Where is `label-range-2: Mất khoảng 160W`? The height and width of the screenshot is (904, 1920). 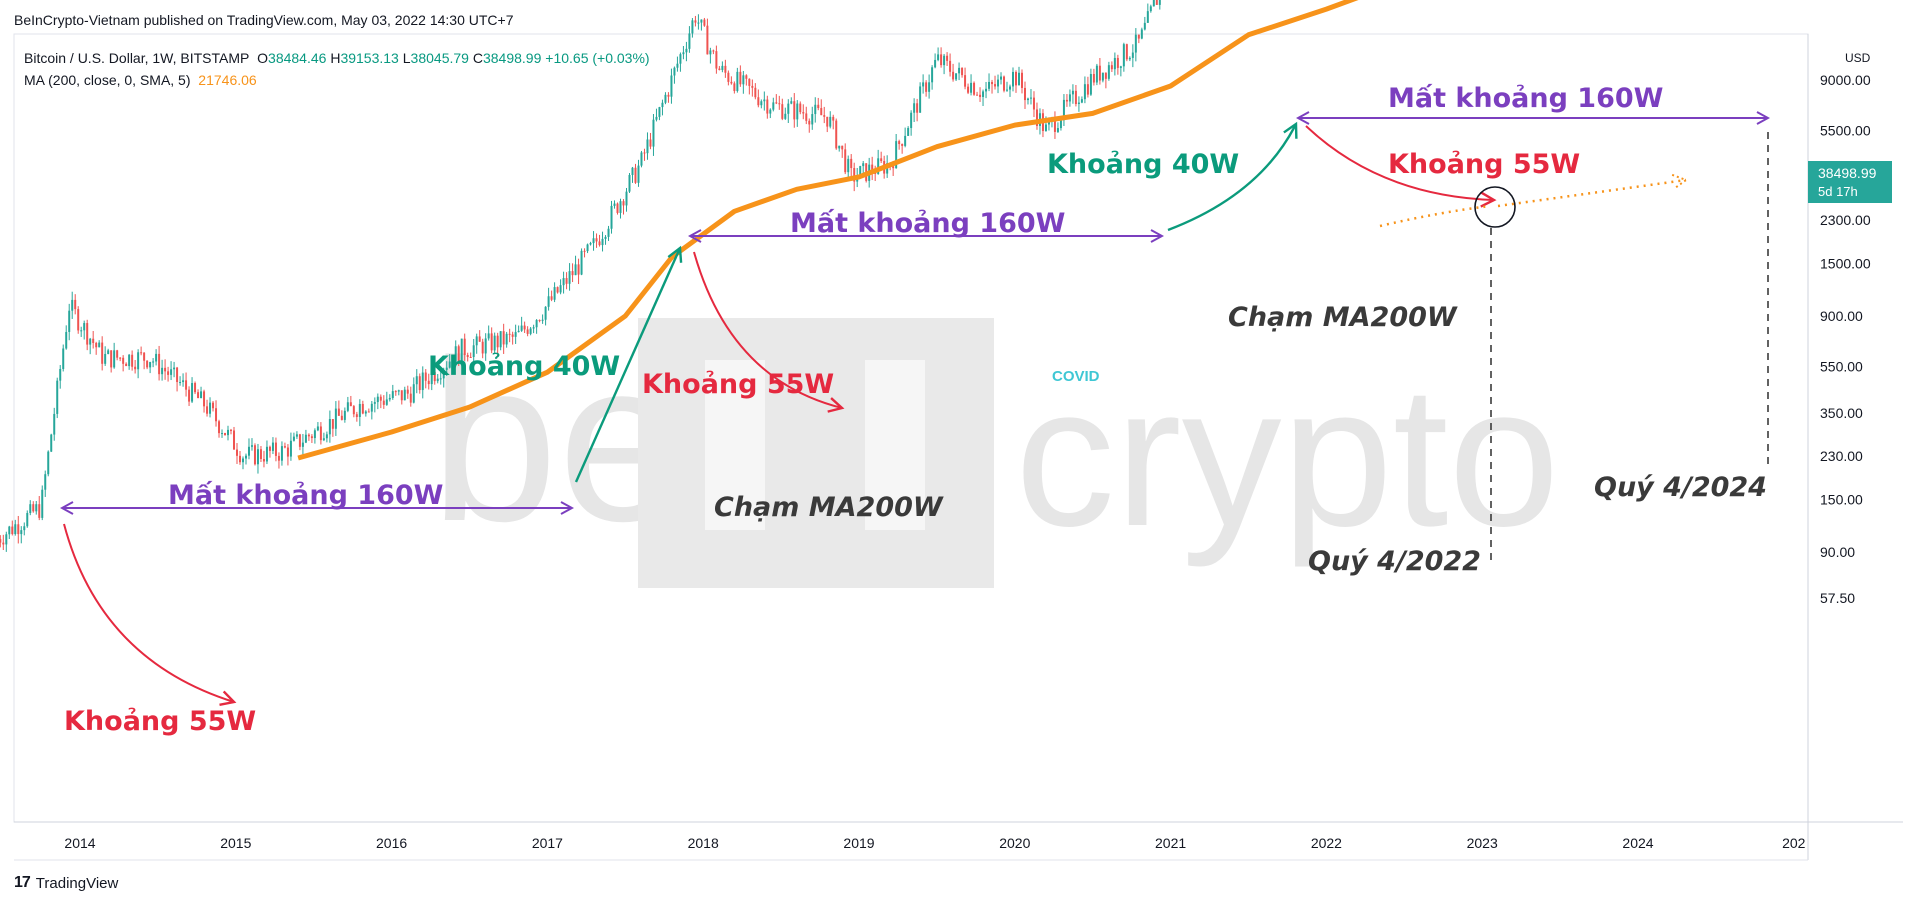
label-range-2: Mất khoảng 160W is located at coordinates (927, 223).